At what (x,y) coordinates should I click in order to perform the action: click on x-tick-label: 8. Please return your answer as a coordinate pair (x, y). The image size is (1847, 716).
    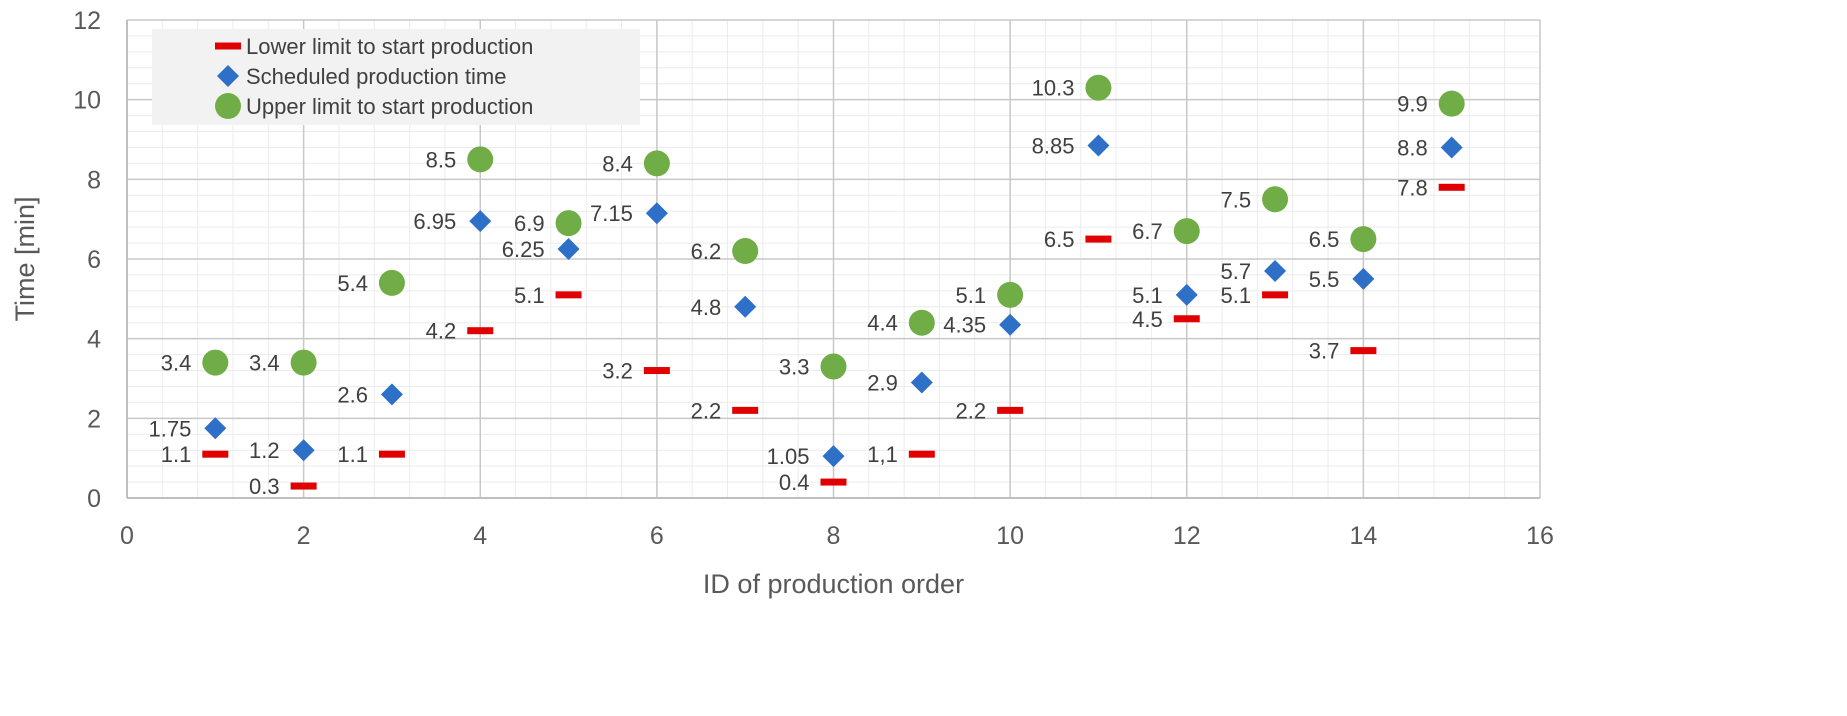
    Looking at the image, I should click on (834, 536).